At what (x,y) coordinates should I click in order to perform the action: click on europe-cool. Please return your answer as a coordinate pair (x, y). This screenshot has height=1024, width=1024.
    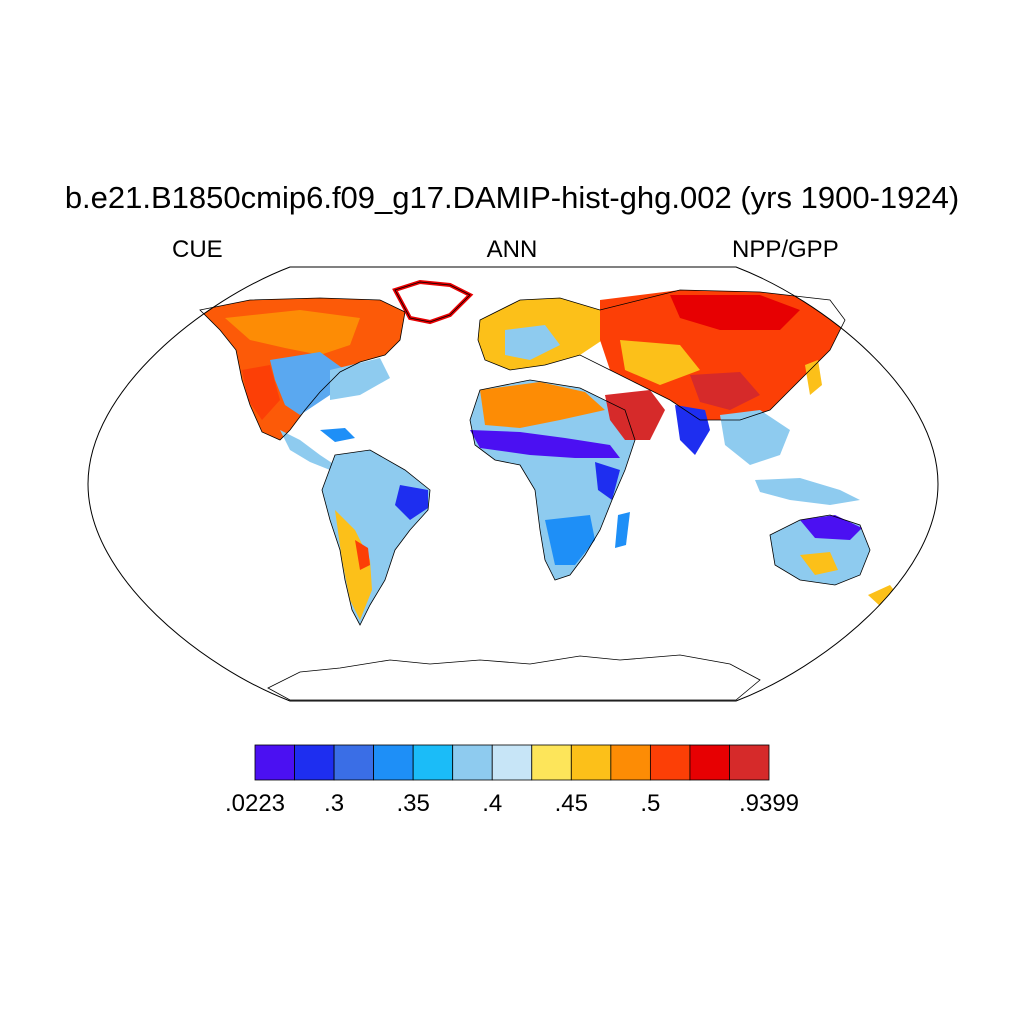
    Looking at the image, I should click on (532, 342).